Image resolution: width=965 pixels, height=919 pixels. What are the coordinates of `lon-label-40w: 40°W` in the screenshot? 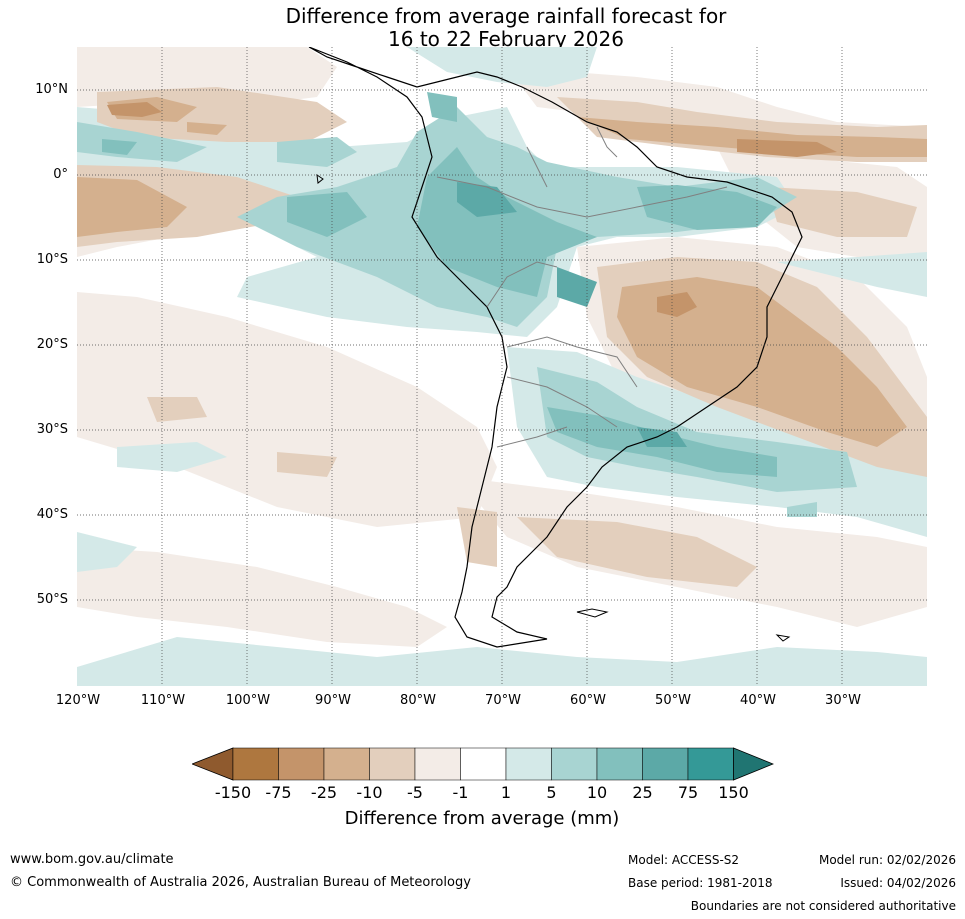 It's located at (758, 700).